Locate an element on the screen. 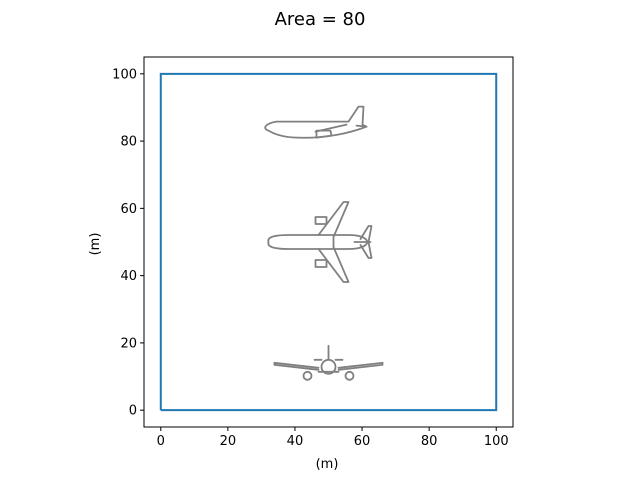 The height and width of the screenshot is (480, 640). x-tick-label: 80 is located at coordinates (429, 441).